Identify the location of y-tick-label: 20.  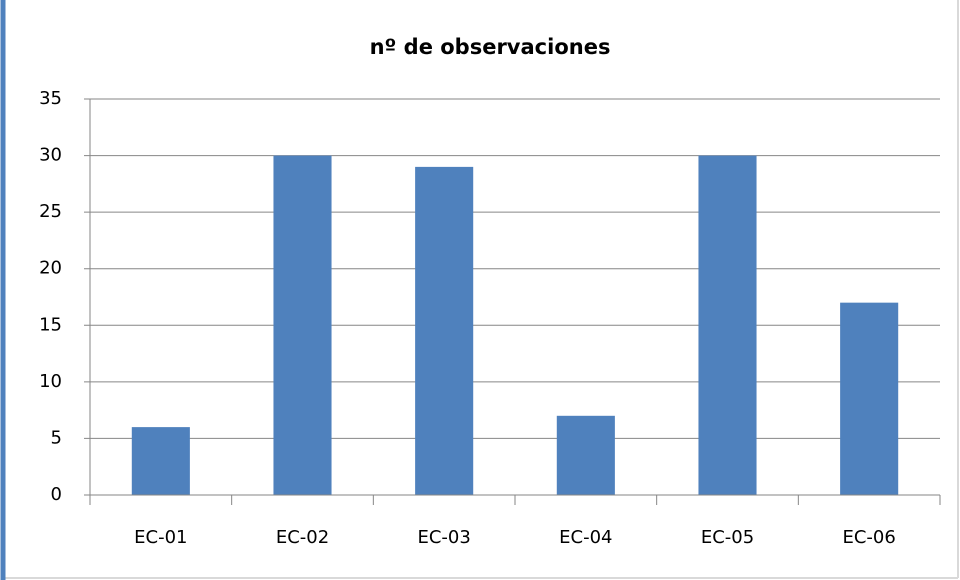
(50, 268).